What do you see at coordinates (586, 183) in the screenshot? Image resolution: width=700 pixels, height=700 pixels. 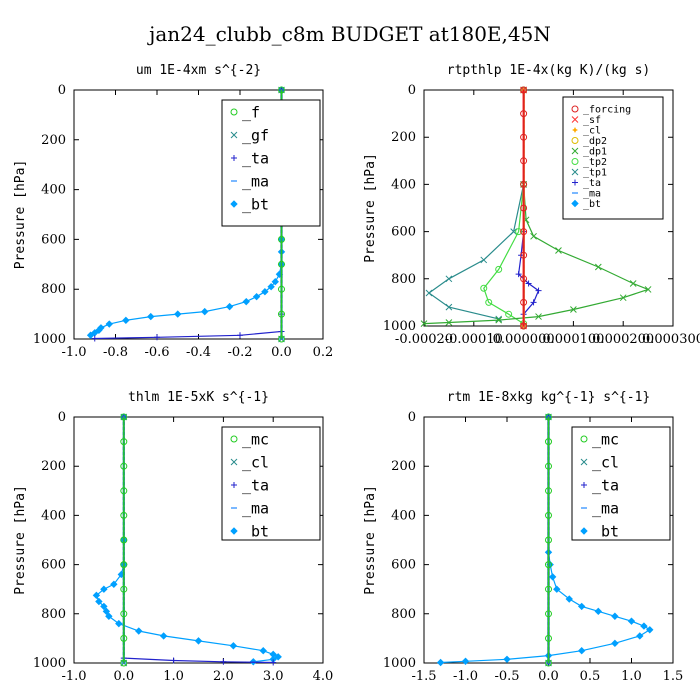 I see `legend-item: _ta` at bounding box center [586, 183].